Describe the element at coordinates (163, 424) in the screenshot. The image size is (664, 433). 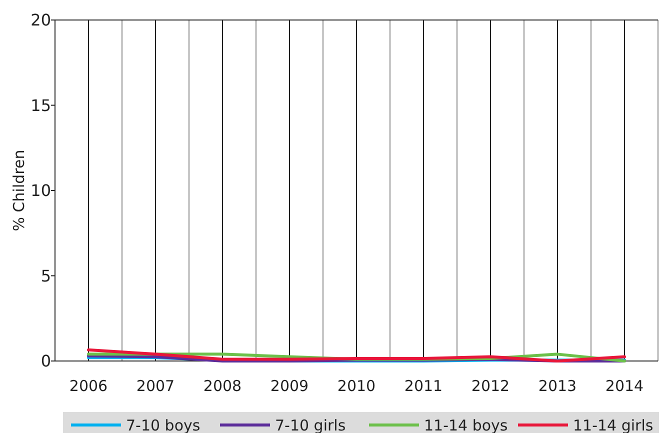
I see `legend-label: 7-10 boys` at that location.